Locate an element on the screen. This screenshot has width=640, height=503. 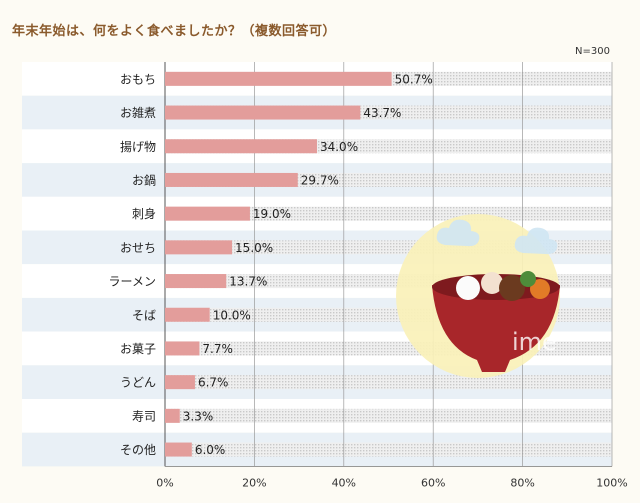
data-label: 10.0% is located at coordinates (232, 315).